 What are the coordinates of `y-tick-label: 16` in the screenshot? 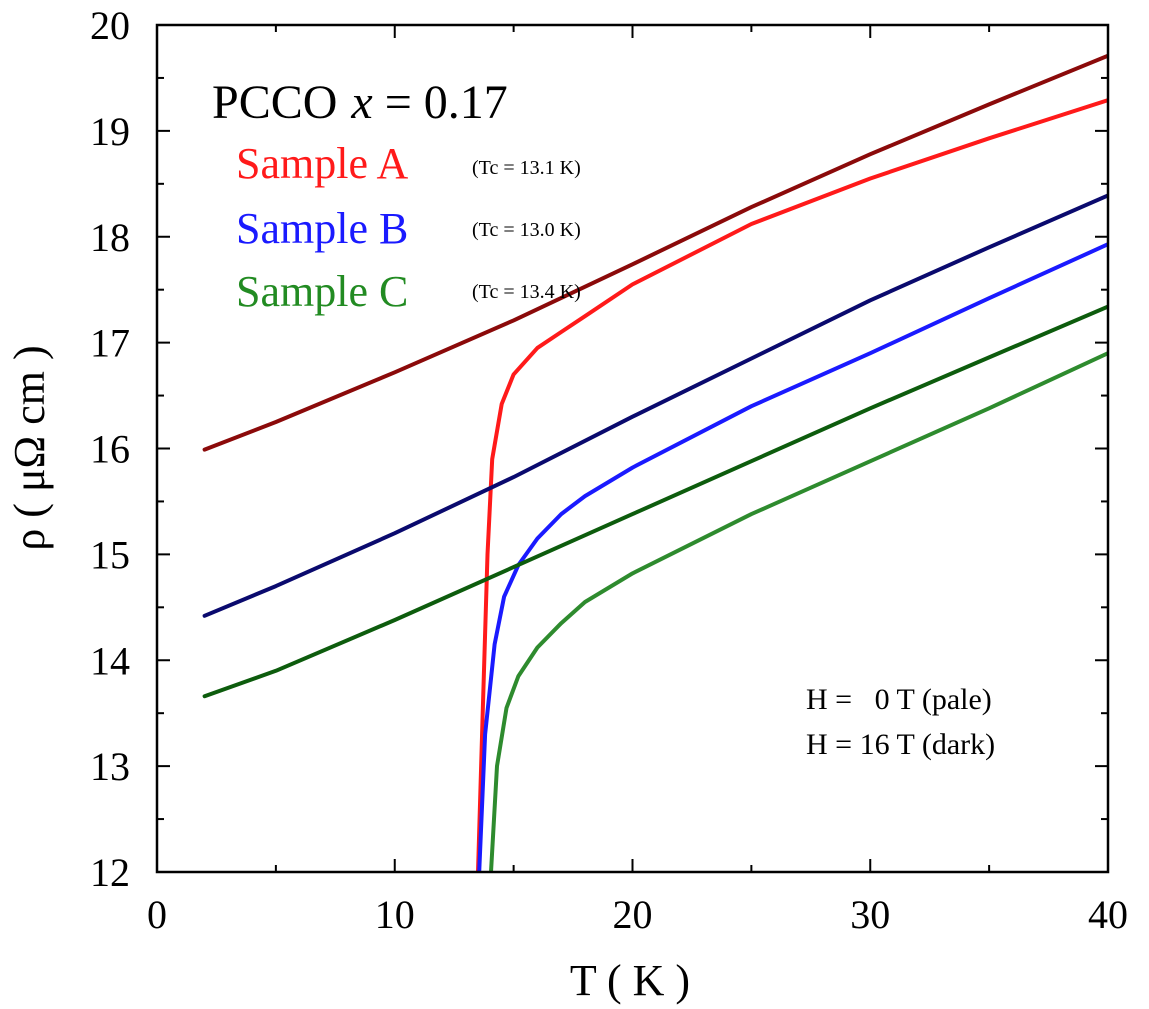 It's located at (110, 449).